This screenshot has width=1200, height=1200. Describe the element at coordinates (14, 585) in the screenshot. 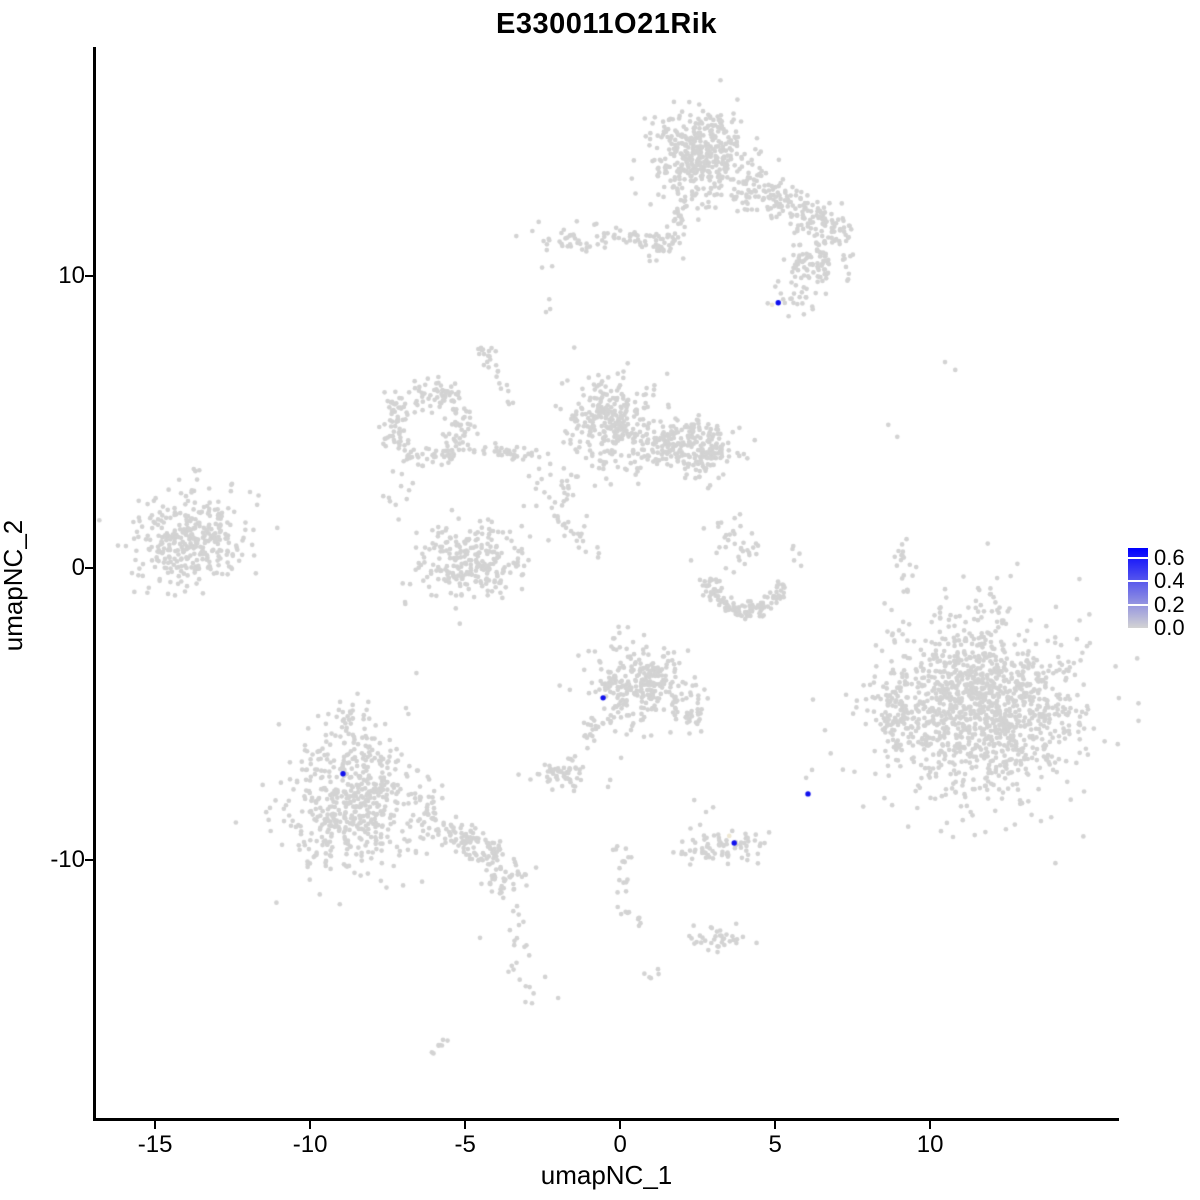

I see `y-axis-title: umapNC_2` at that location.